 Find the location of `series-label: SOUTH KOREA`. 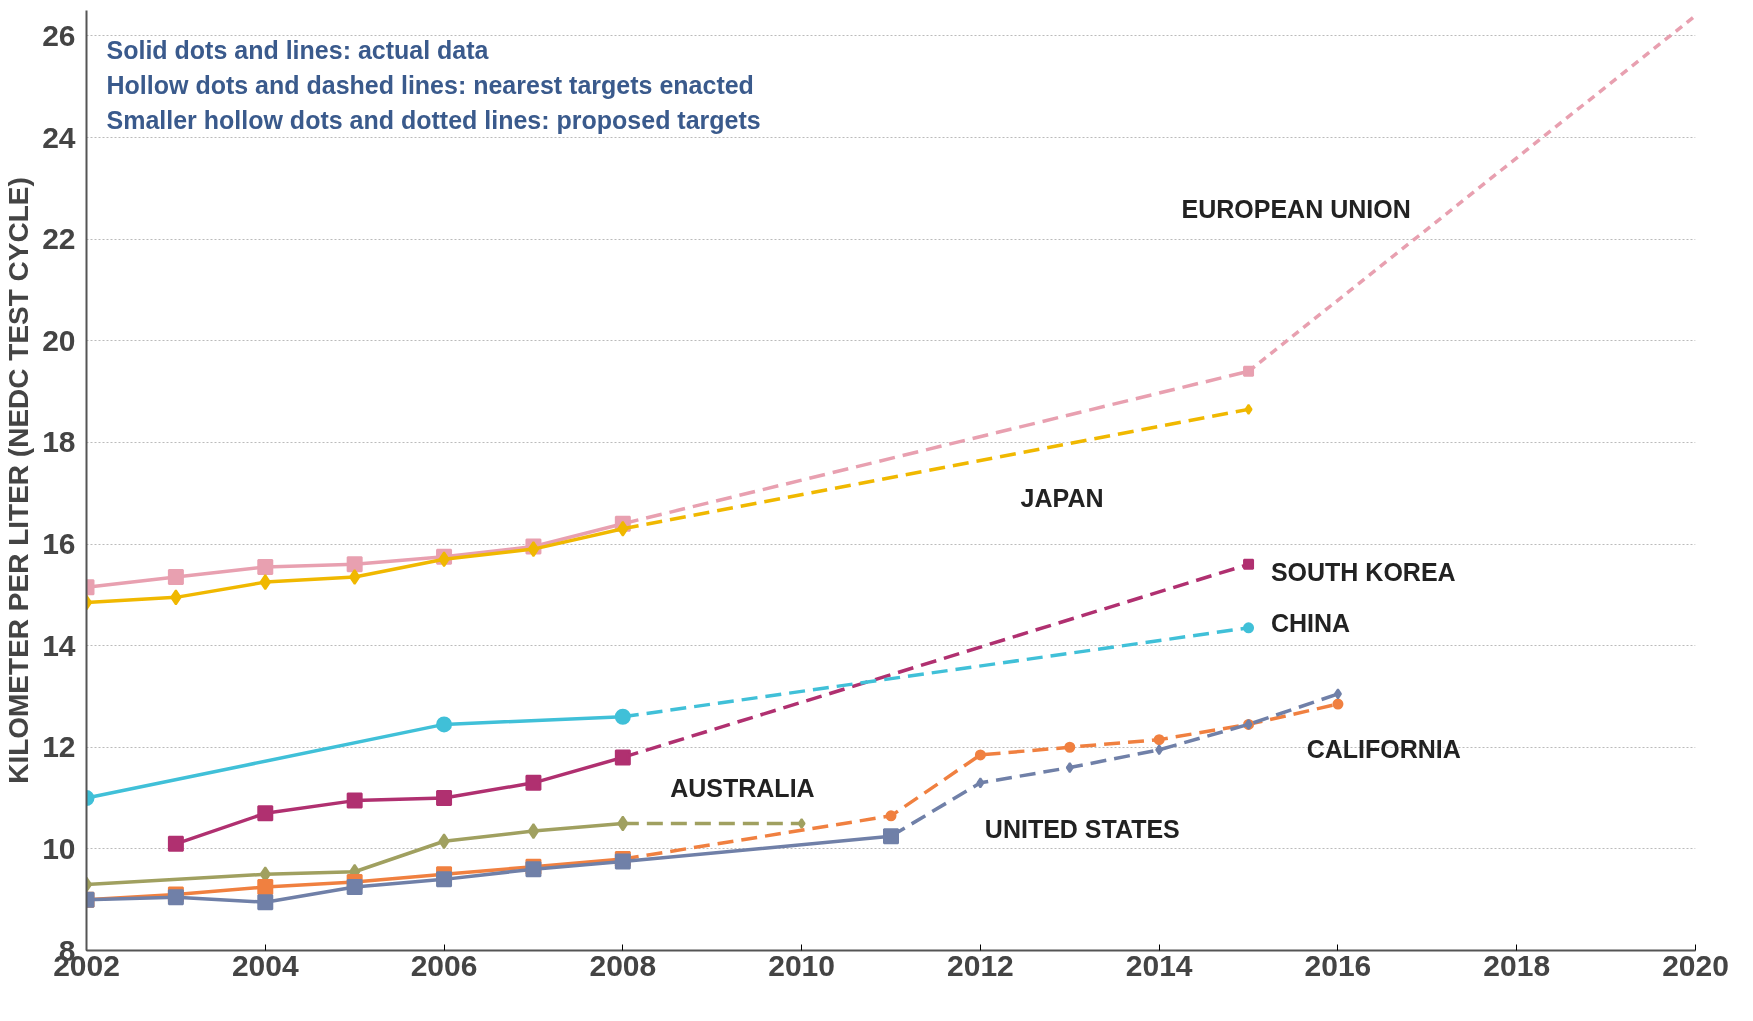

series-label: SOUTH KOREA is located at coordinates (1363, 571).